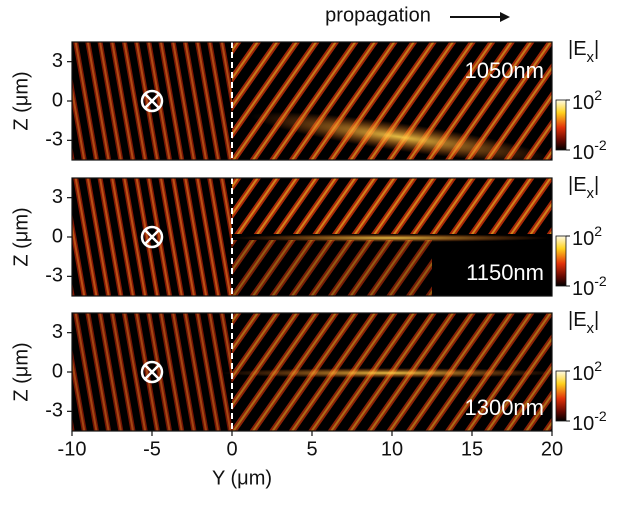 This screenshot has height=512, width=625. What do you see at coordinates (504, 407) in the screenshot?
I see `wavelength-label: 1300nm` at bounding box center [504, 407].